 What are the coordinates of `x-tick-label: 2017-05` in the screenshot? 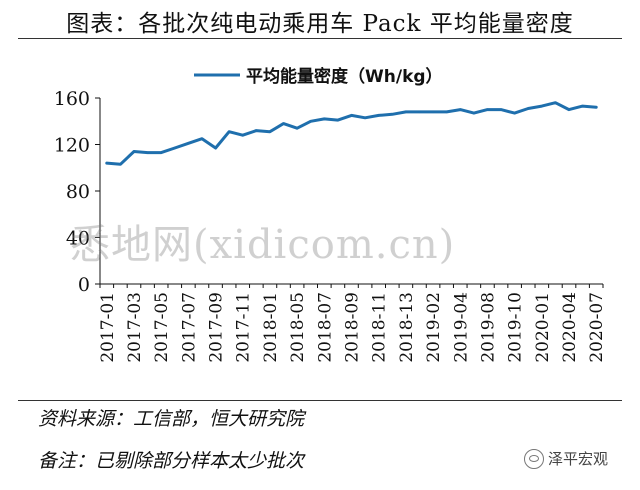 It's located at (162, 327).